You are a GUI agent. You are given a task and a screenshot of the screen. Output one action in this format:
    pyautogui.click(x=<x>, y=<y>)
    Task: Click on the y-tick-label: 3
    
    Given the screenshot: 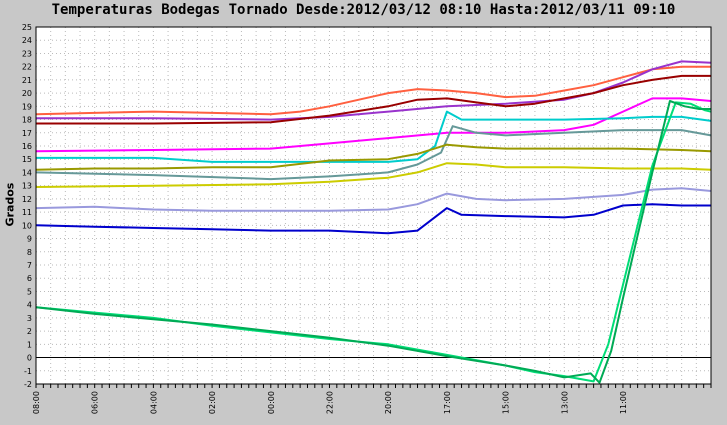 What is the action you would take?
    pyautogui.click(x=29, y=318)
    